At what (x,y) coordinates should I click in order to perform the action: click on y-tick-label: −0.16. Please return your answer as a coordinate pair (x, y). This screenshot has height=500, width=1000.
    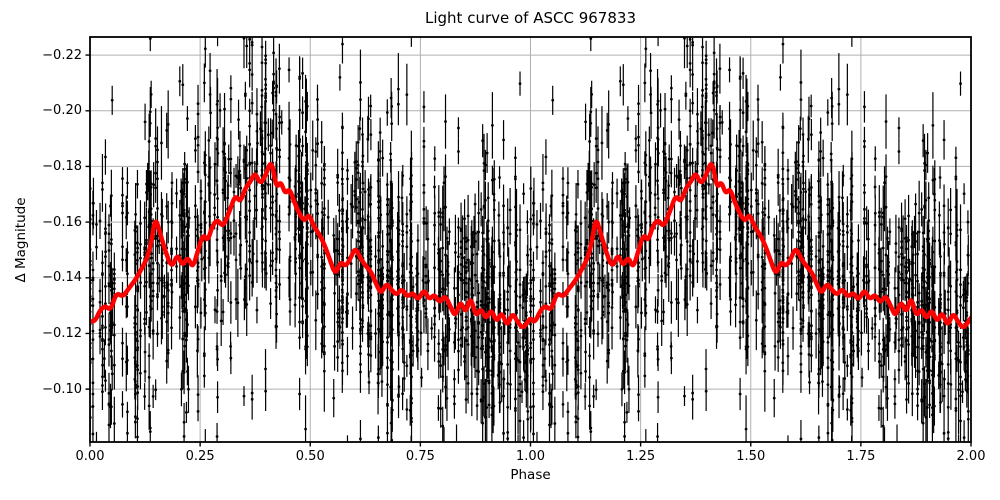
    Looking at the image, I should click on (62, 222).